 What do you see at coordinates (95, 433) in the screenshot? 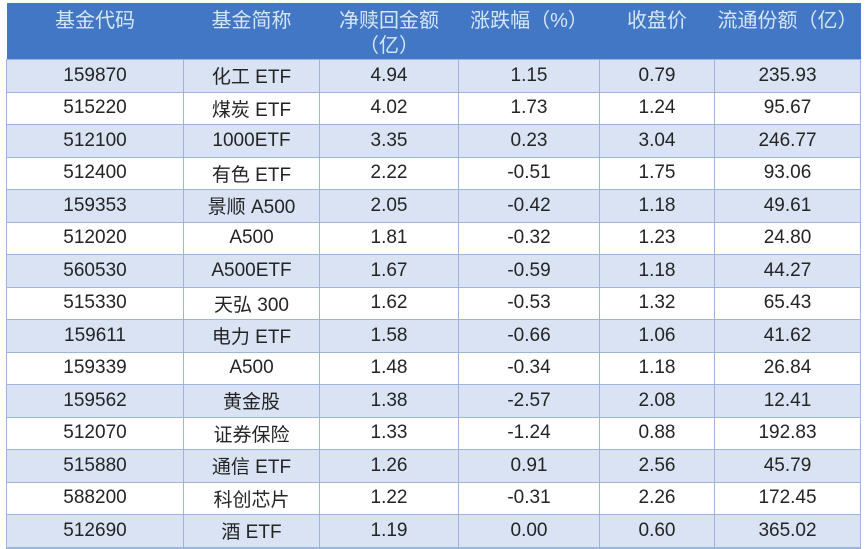
I see `cell-fund-code: 512070` at bounding box center [95, 433].